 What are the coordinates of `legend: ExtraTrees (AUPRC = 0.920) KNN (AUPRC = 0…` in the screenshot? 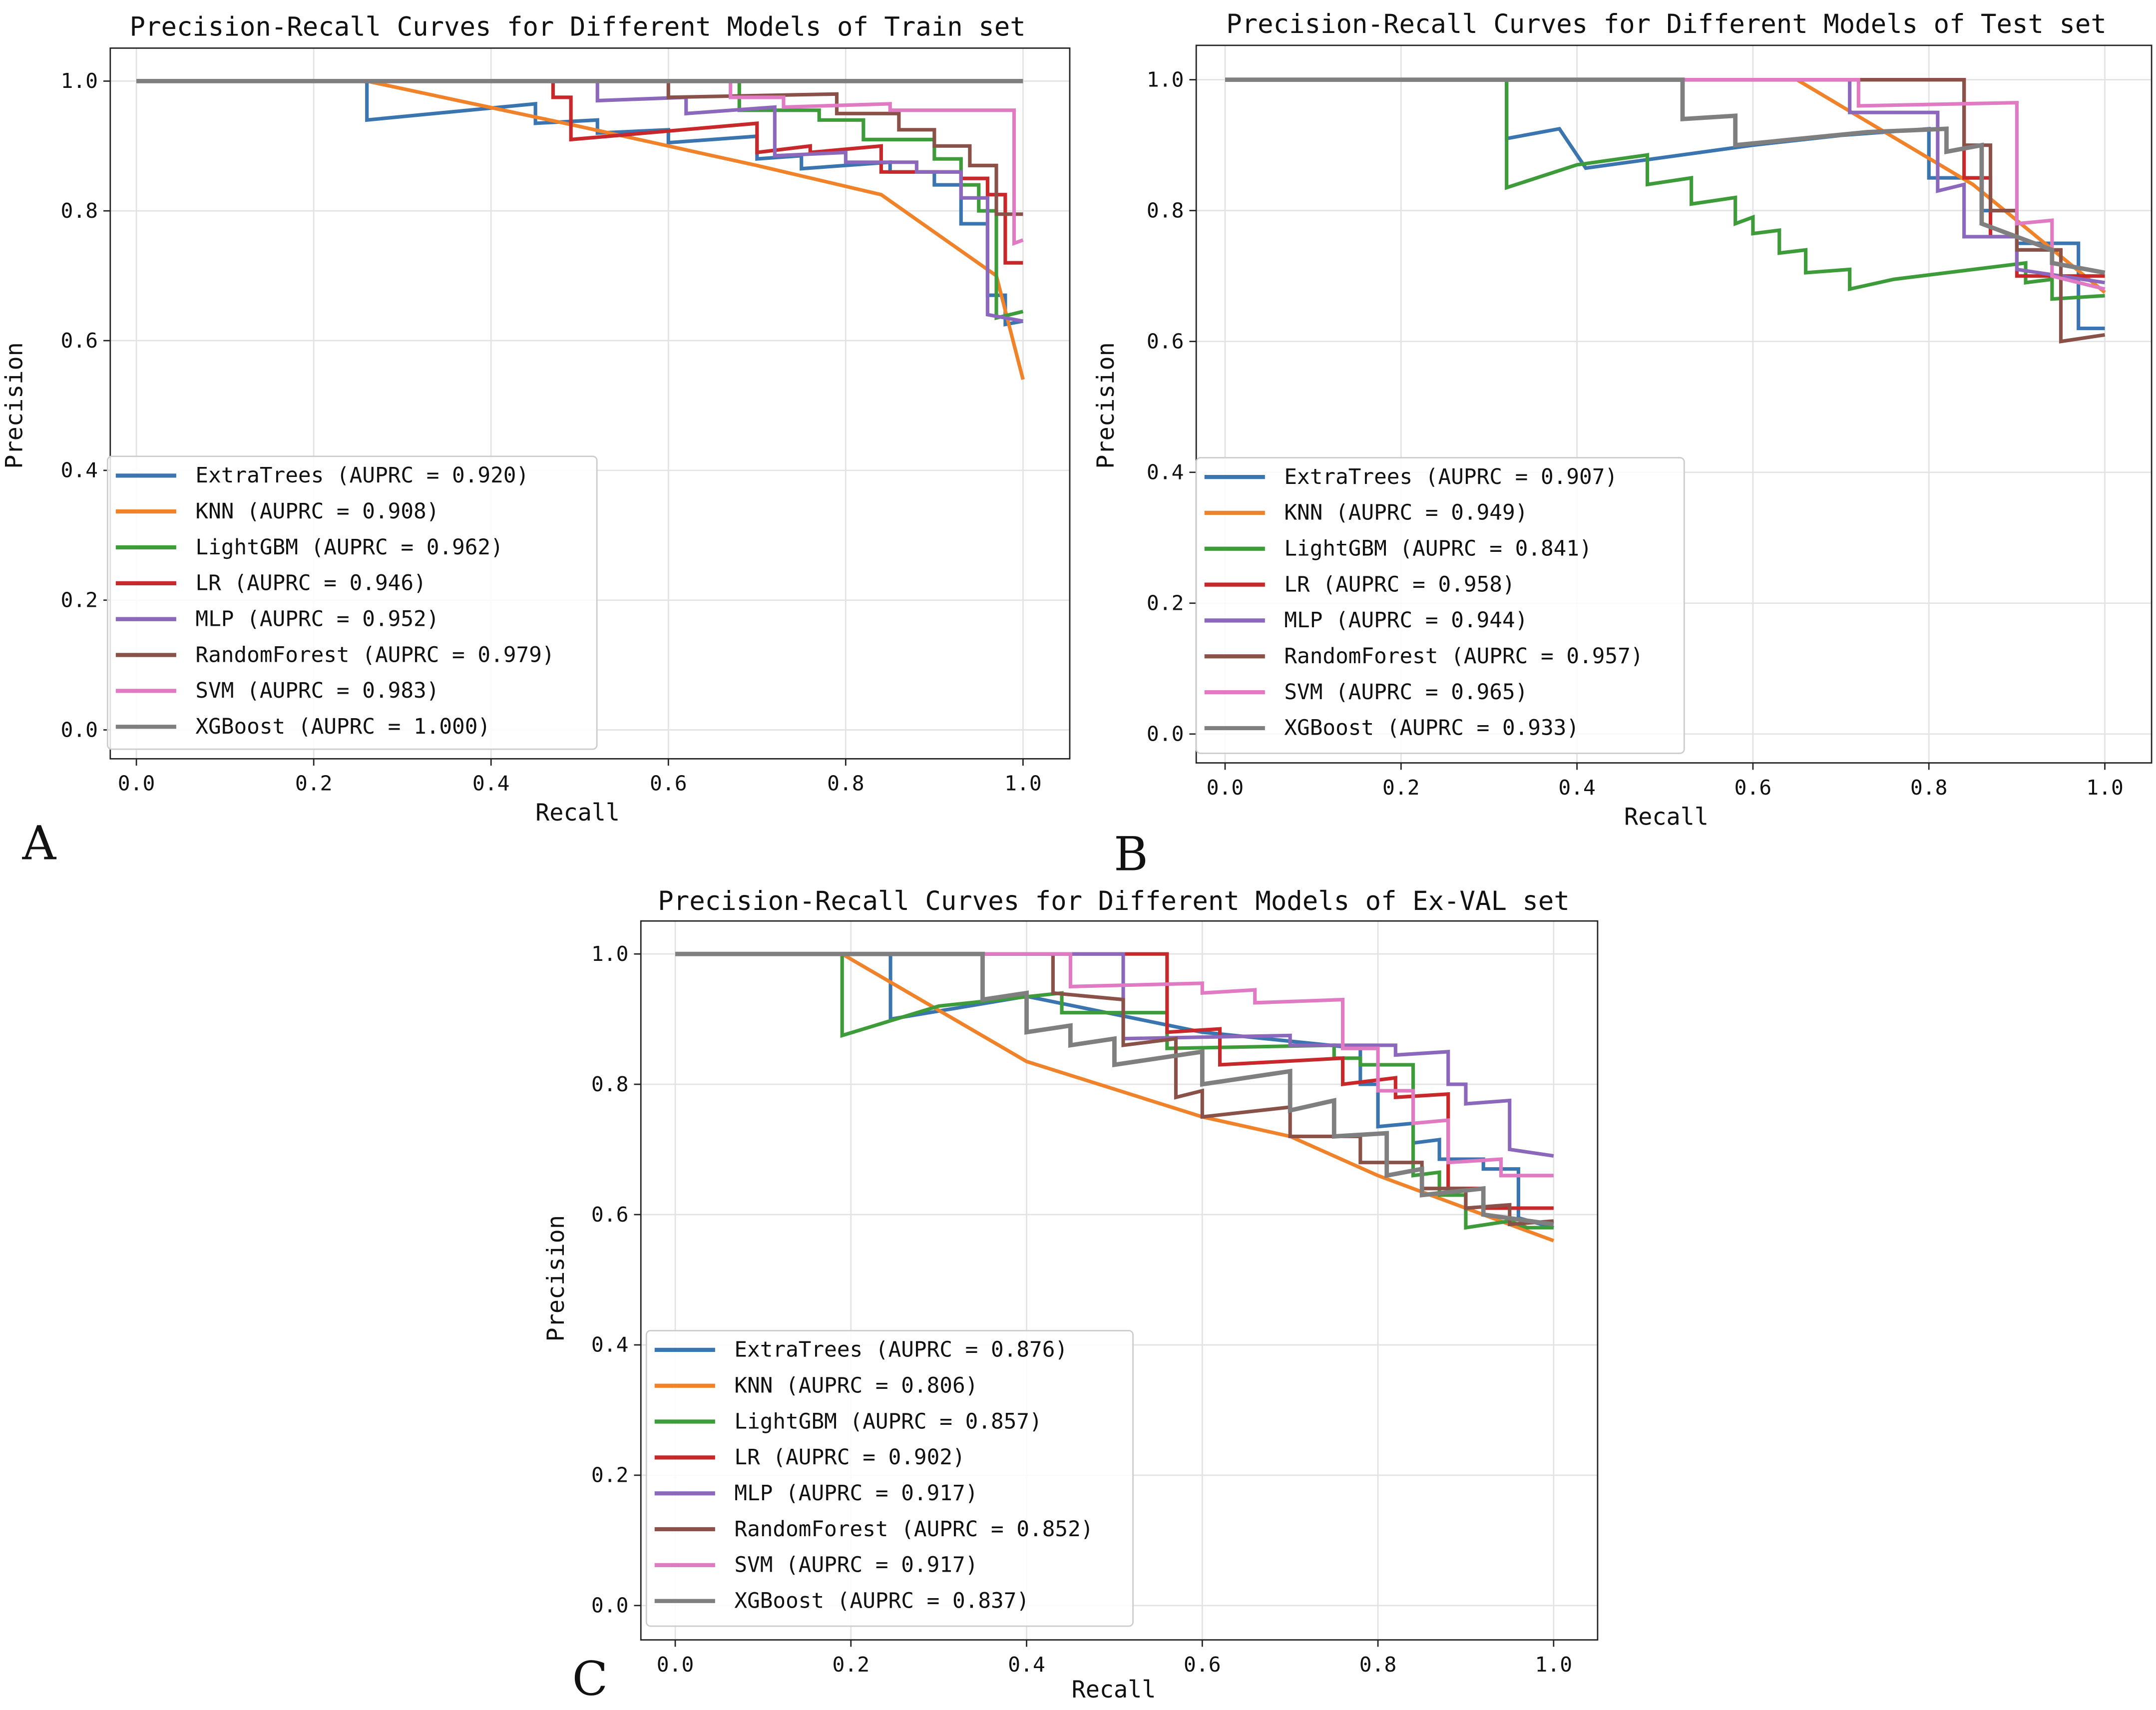 It's located at (352, 603).